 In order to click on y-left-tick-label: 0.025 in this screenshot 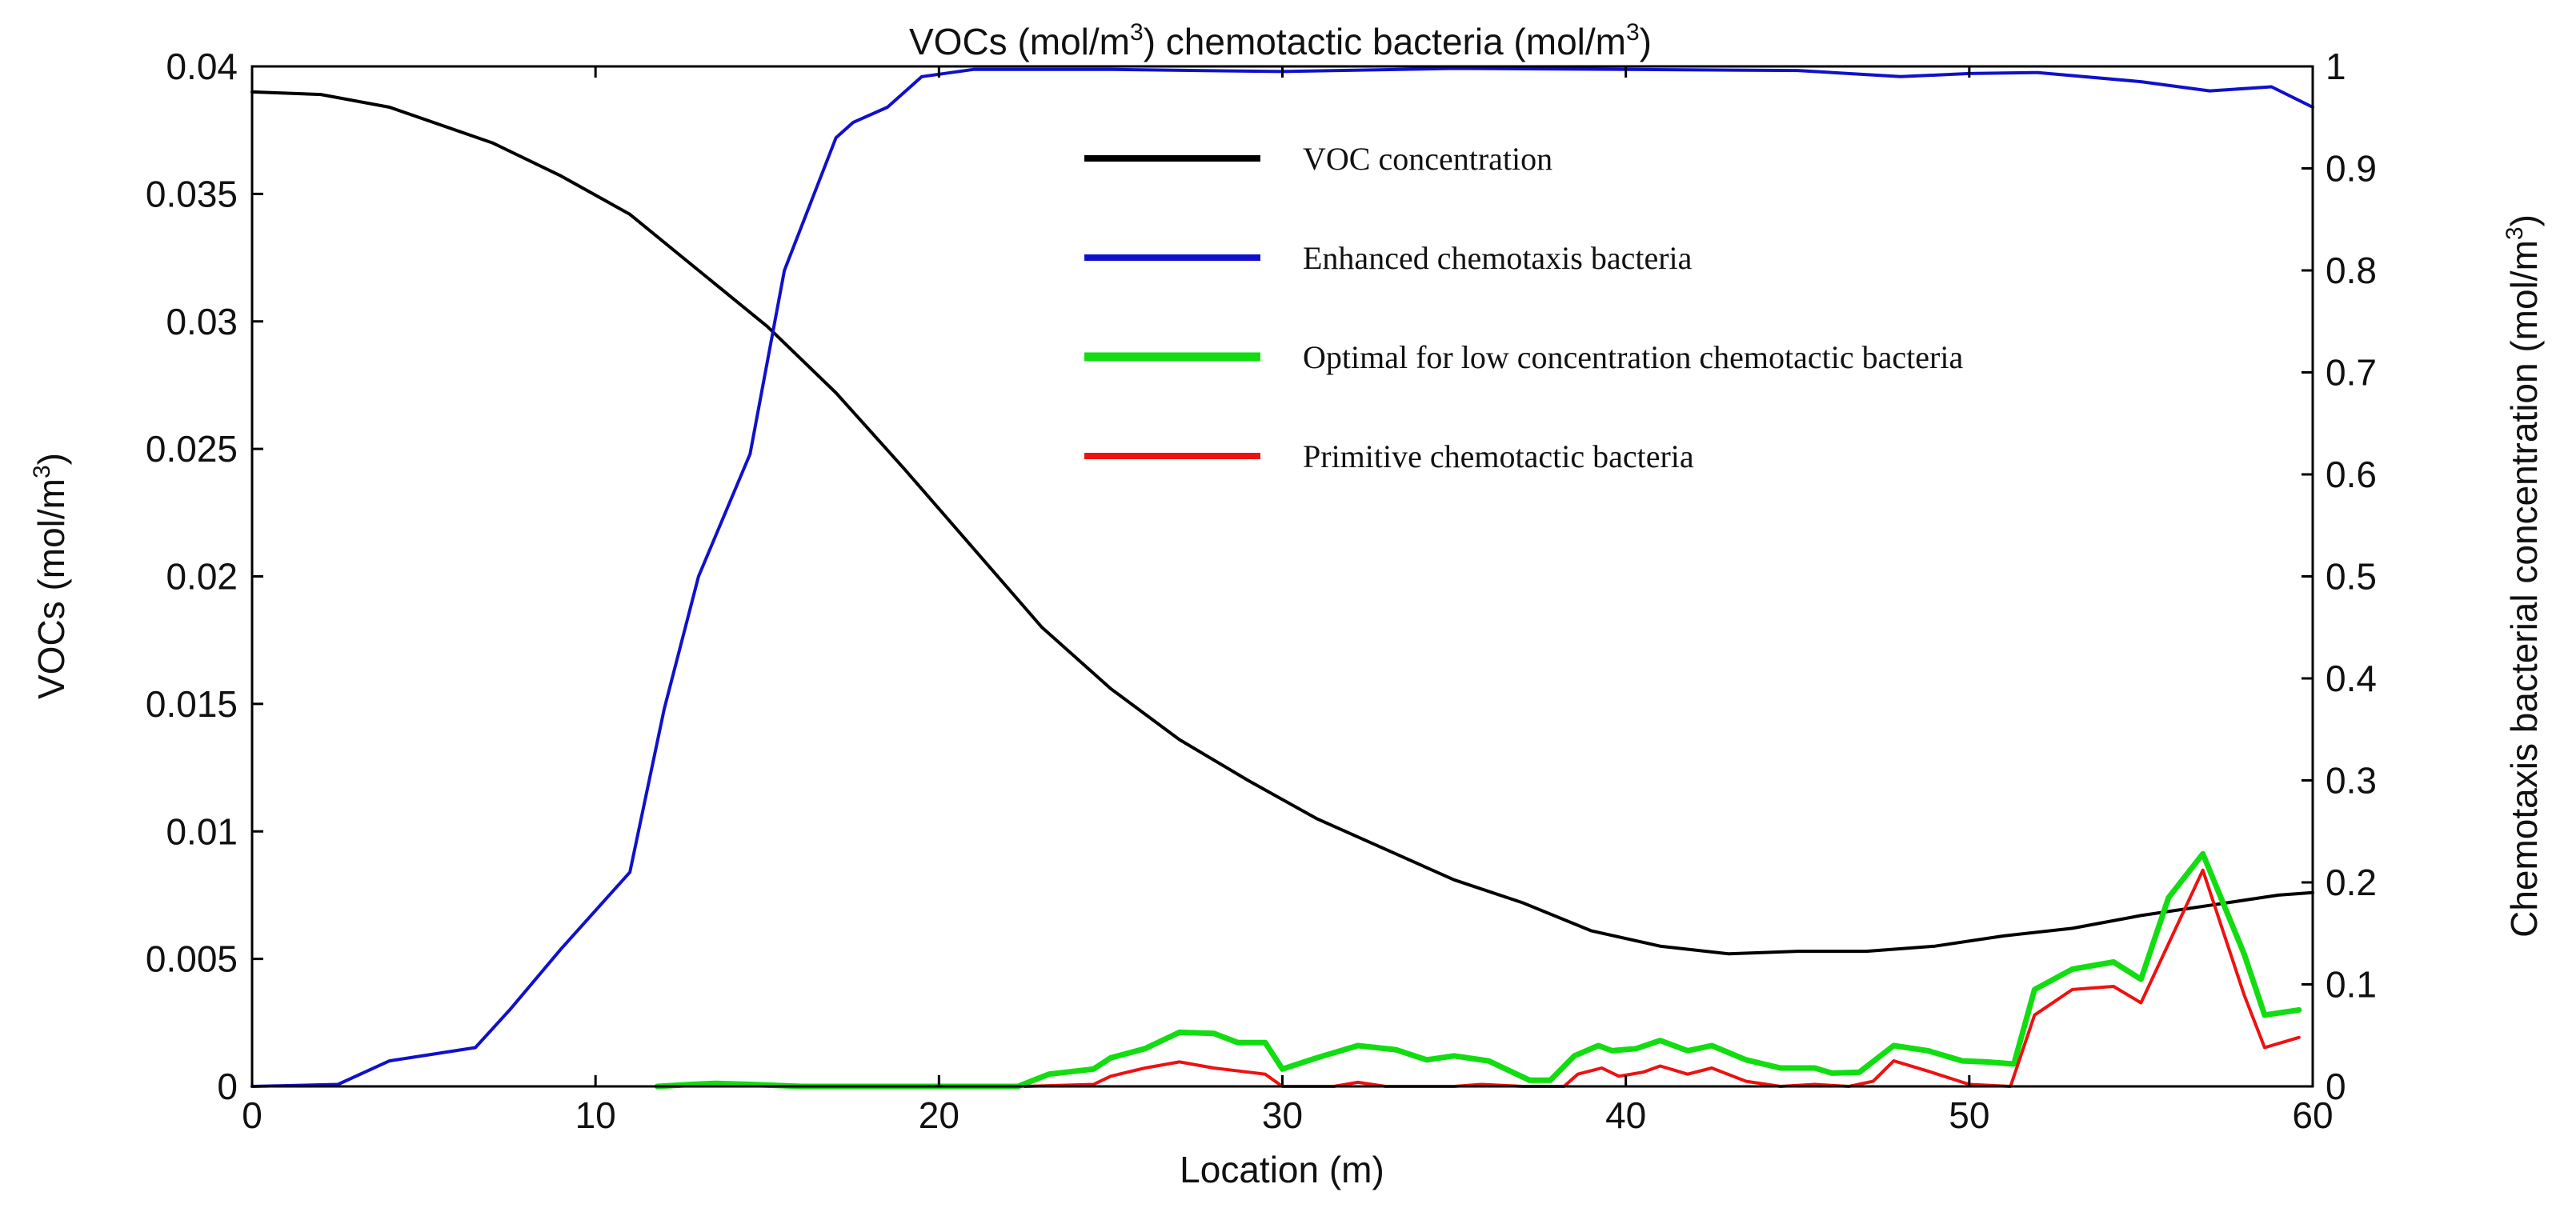, I will do `click(192, 449)`.